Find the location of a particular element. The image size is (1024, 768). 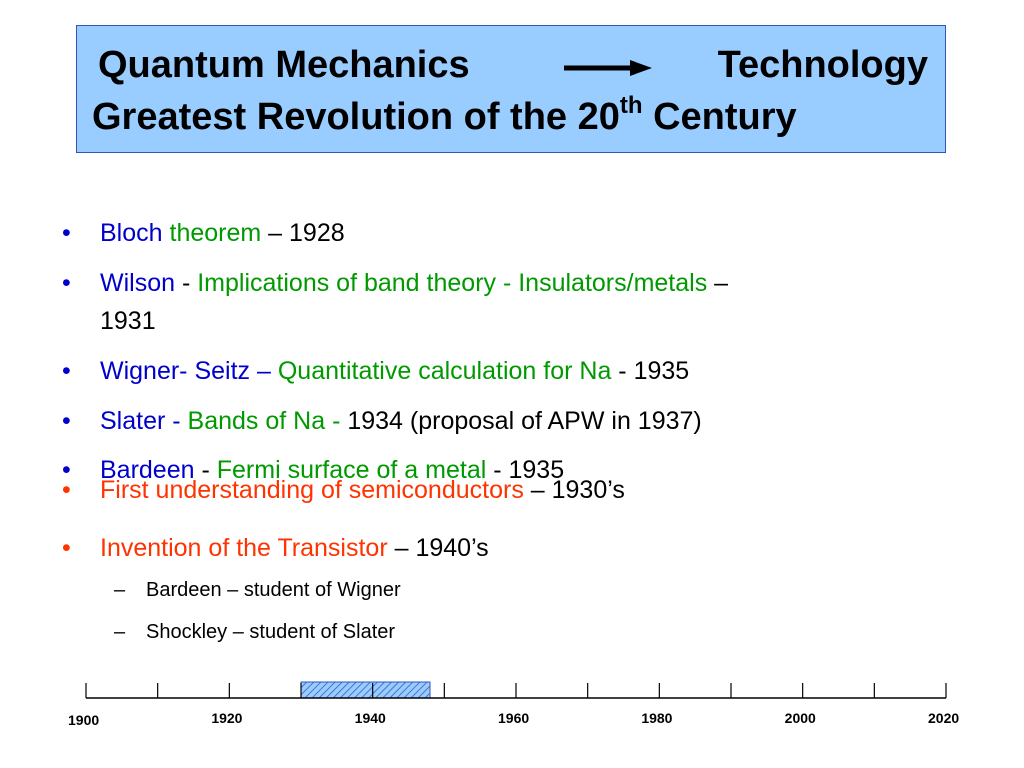

right-arrow-icon is located at coordinates (608, 68).